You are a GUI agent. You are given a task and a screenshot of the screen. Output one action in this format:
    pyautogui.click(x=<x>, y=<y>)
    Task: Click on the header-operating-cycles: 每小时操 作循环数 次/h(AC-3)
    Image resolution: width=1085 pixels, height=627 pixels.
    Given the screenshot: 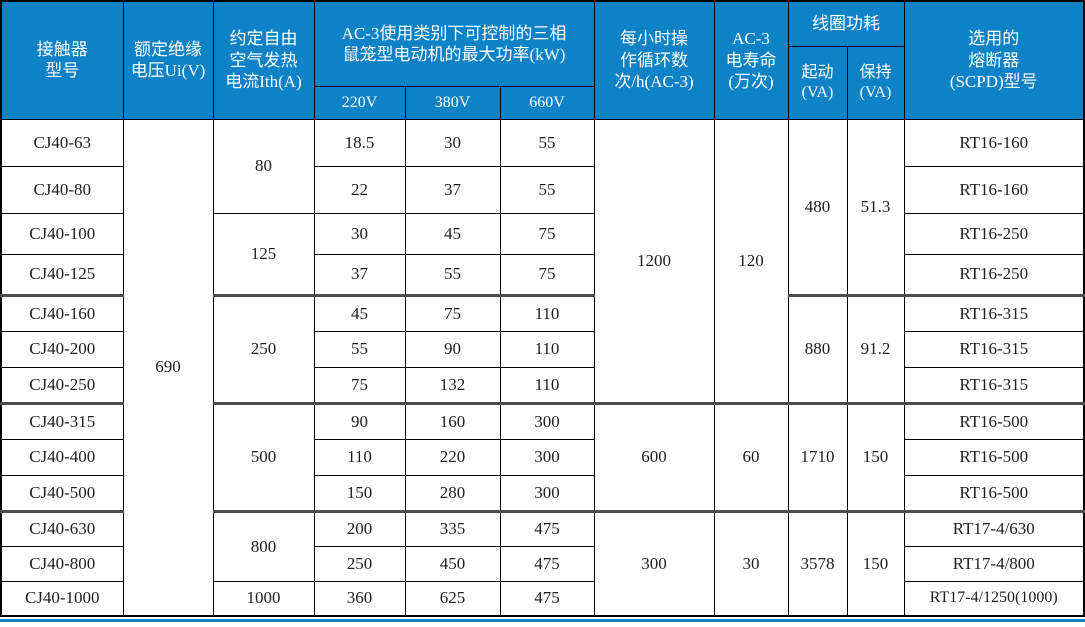 What is the action you would take?
    pyautogui.click(x=654, y=60)
    